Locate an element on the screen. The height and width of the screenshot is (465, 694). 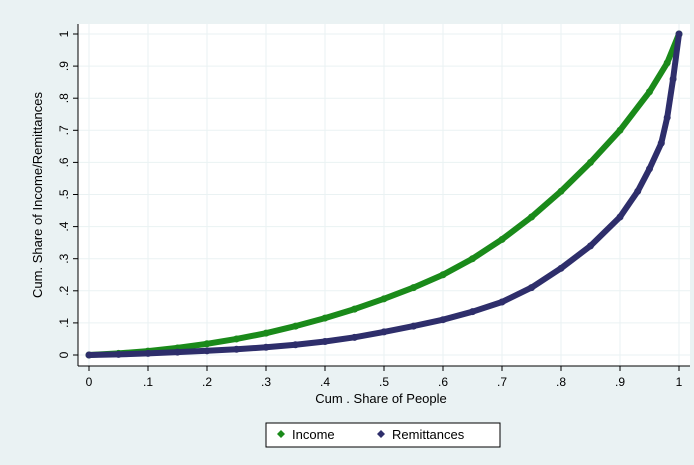
x-tick-label: .1 is located at coordinates (148, 382).